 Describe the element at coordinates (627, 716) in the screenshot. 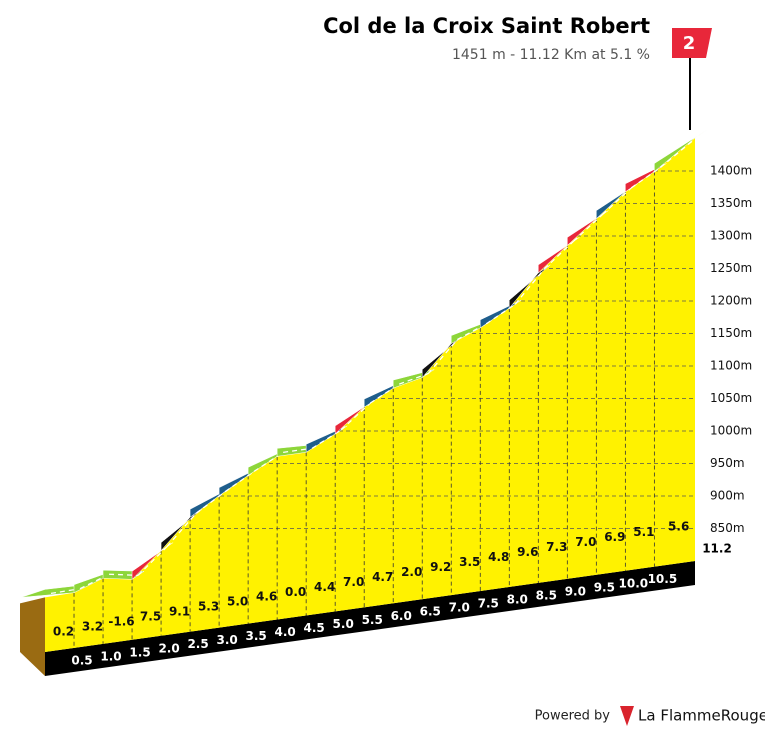

I see `brand-logo` at that location.